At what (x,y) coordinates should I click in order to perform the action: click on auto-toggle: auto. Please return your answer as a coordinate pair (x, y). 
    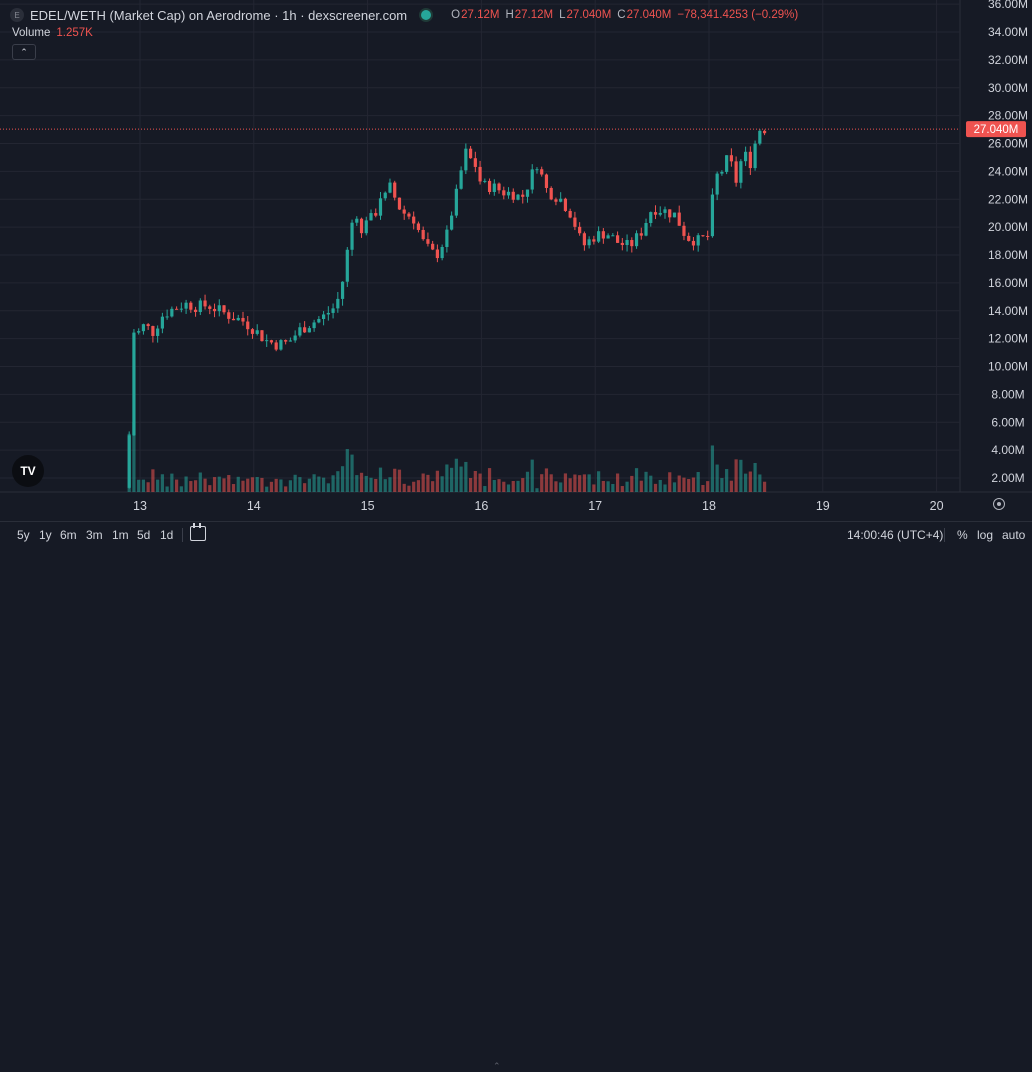
    Looking at the image, I should click on (1014, 535).